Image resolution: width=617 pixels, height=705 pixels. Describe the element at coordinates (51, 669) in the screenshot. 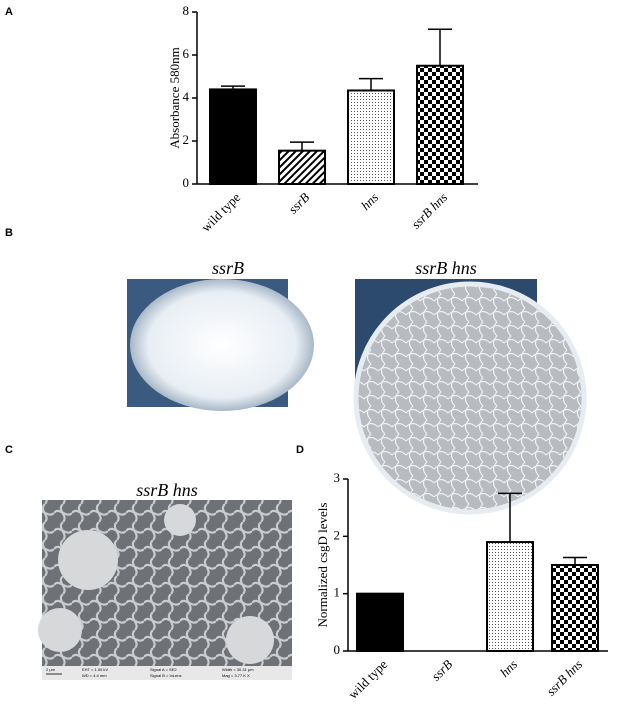

I see `scale-bar-label: 2 μm` at that location.